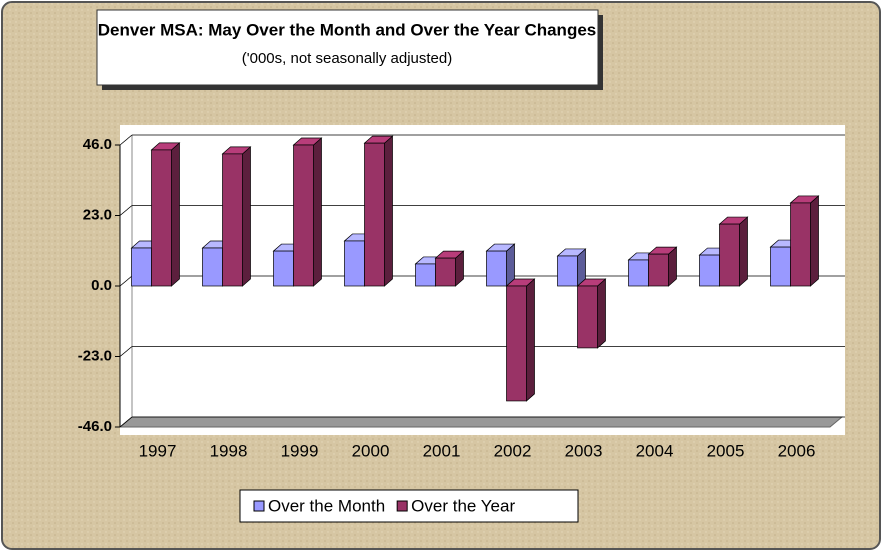  I want to click on legend-box, so click(409, 506).